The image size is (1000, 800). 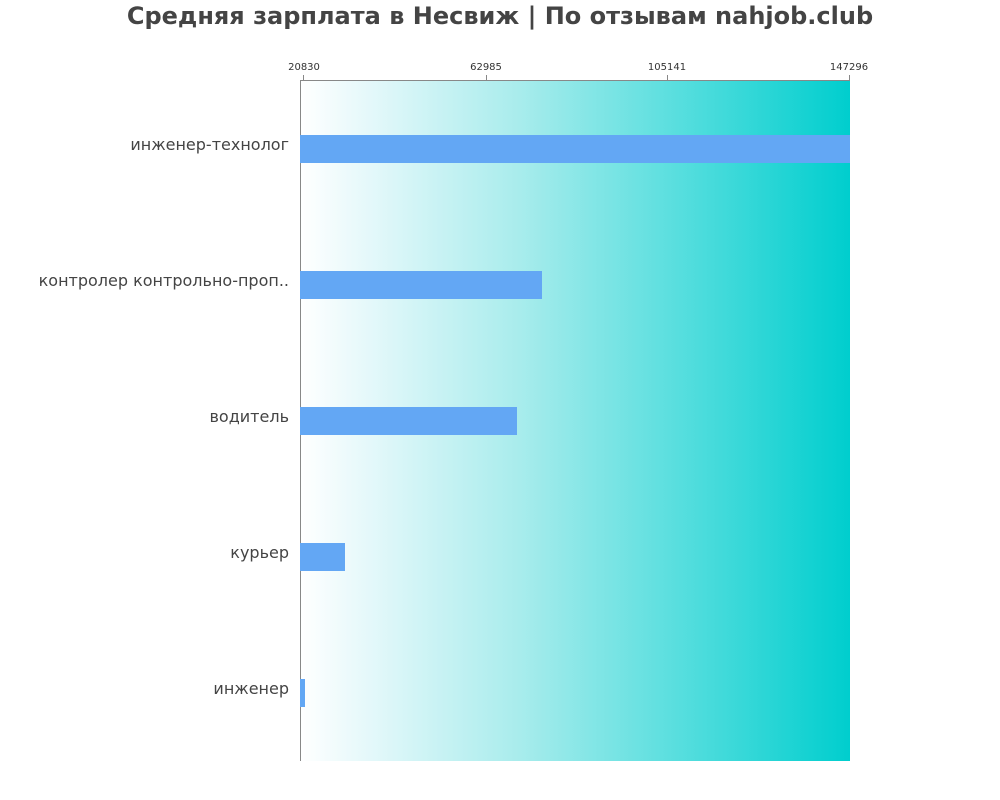 What do you see at coordinates (667, 67) in the screenshot?
I see `x-tick-label: 105141` at bounding box center [667, 67].